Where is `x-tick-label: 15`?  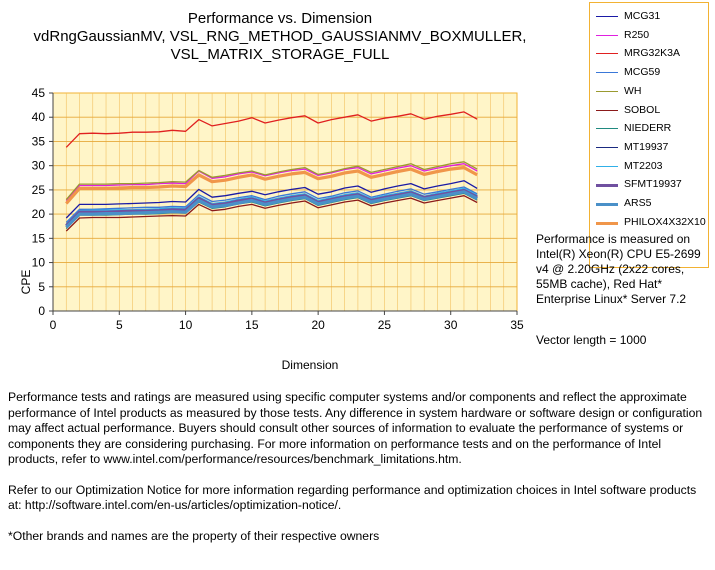 x-tick-label: 15 is located at coordinates (252, 325).